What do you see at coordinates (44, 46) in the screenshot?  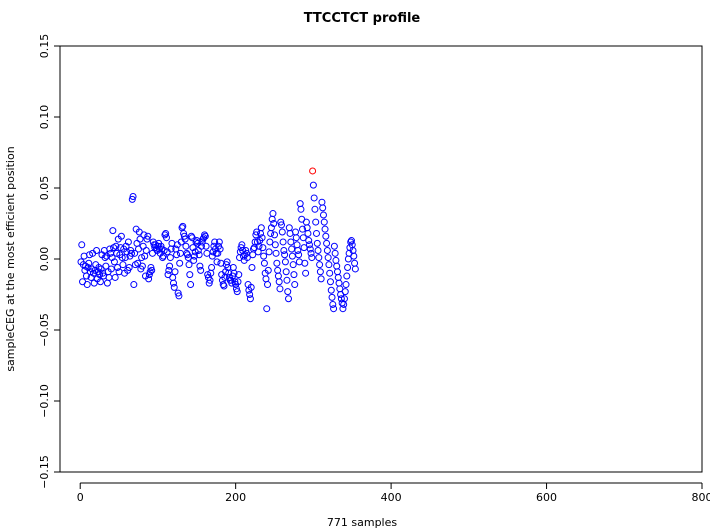 I see `y-tick-label: 0.15` at bounding box center [44, 46].